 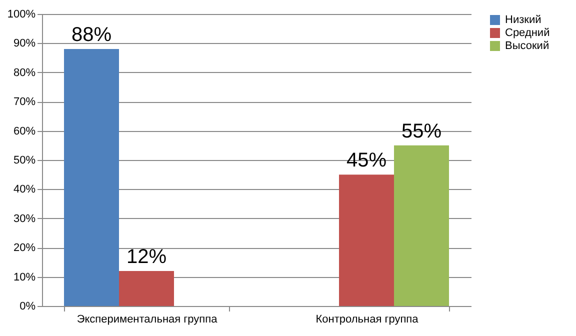 What do you see at coordinates (24, 160) in the screenshot?
I see `y-tick-label: 50%` at bounding box center [24, 160].